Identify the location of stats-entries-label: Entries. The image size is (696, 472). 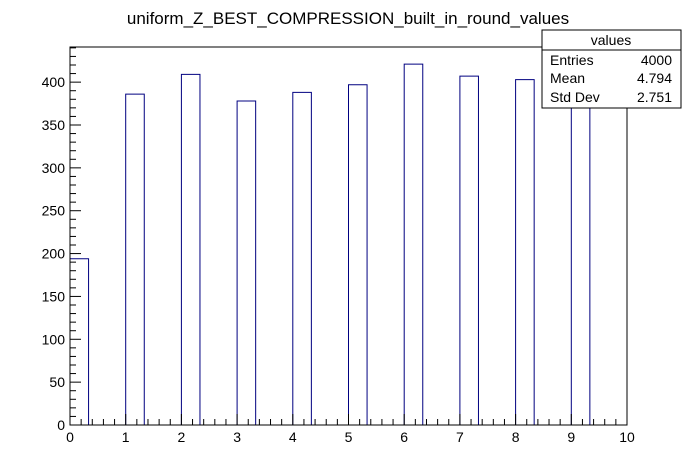
(572, 60).